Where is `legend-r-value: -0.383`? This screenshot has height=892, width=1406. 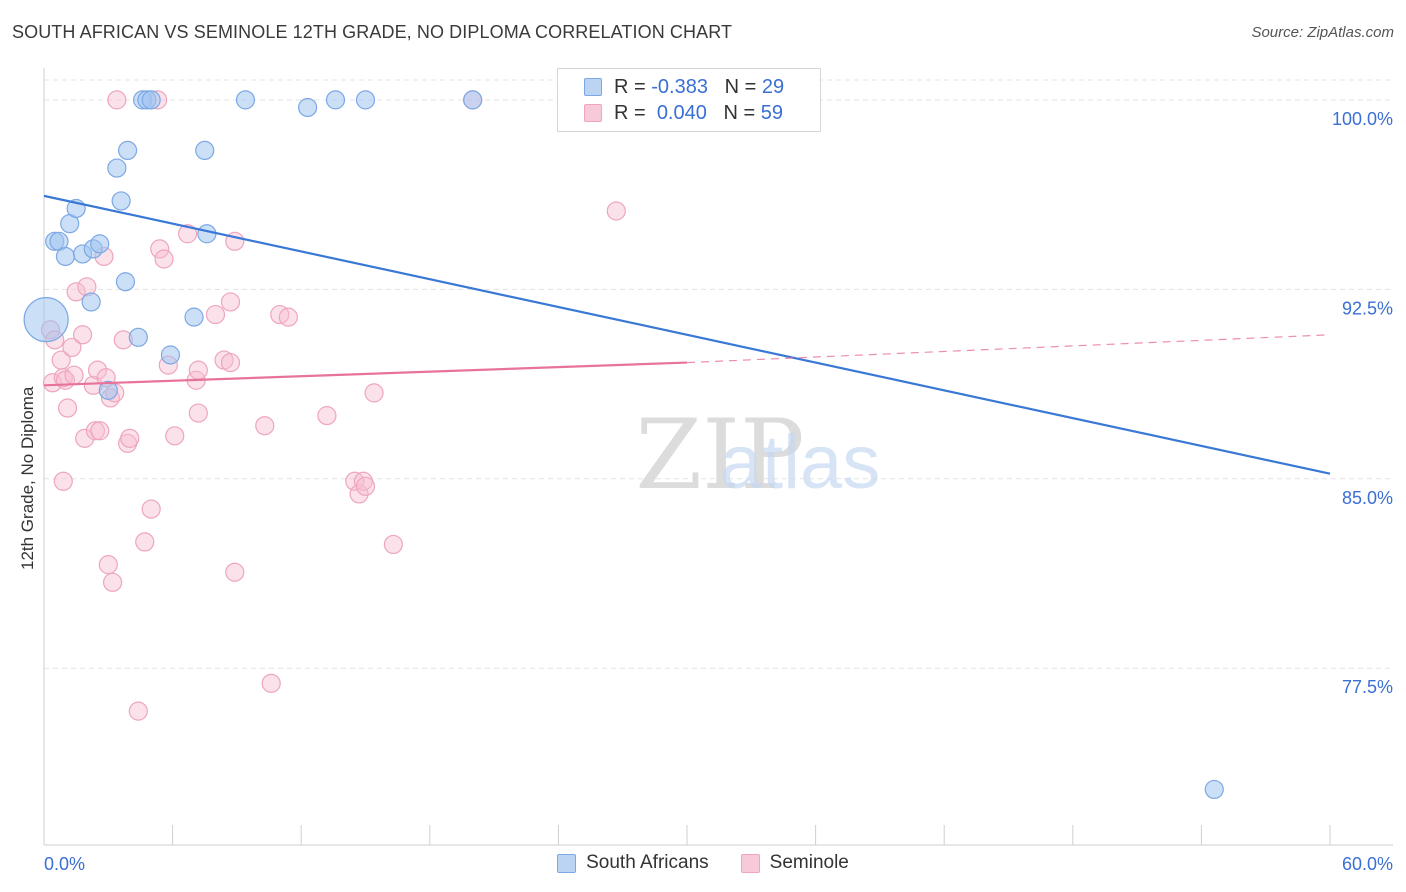
legend-r-value: -0.383 is located at coordinates (679, 86).